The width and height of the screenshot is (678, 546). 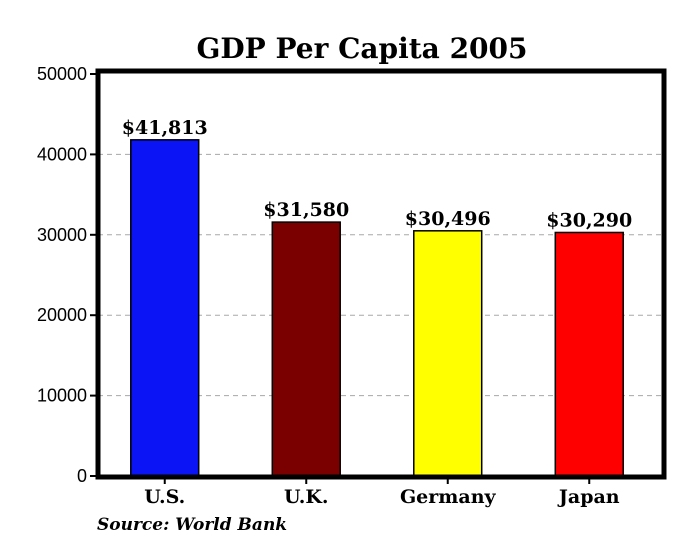 I want to click on y-tick-label: 20000, so click(x=62, y=315).